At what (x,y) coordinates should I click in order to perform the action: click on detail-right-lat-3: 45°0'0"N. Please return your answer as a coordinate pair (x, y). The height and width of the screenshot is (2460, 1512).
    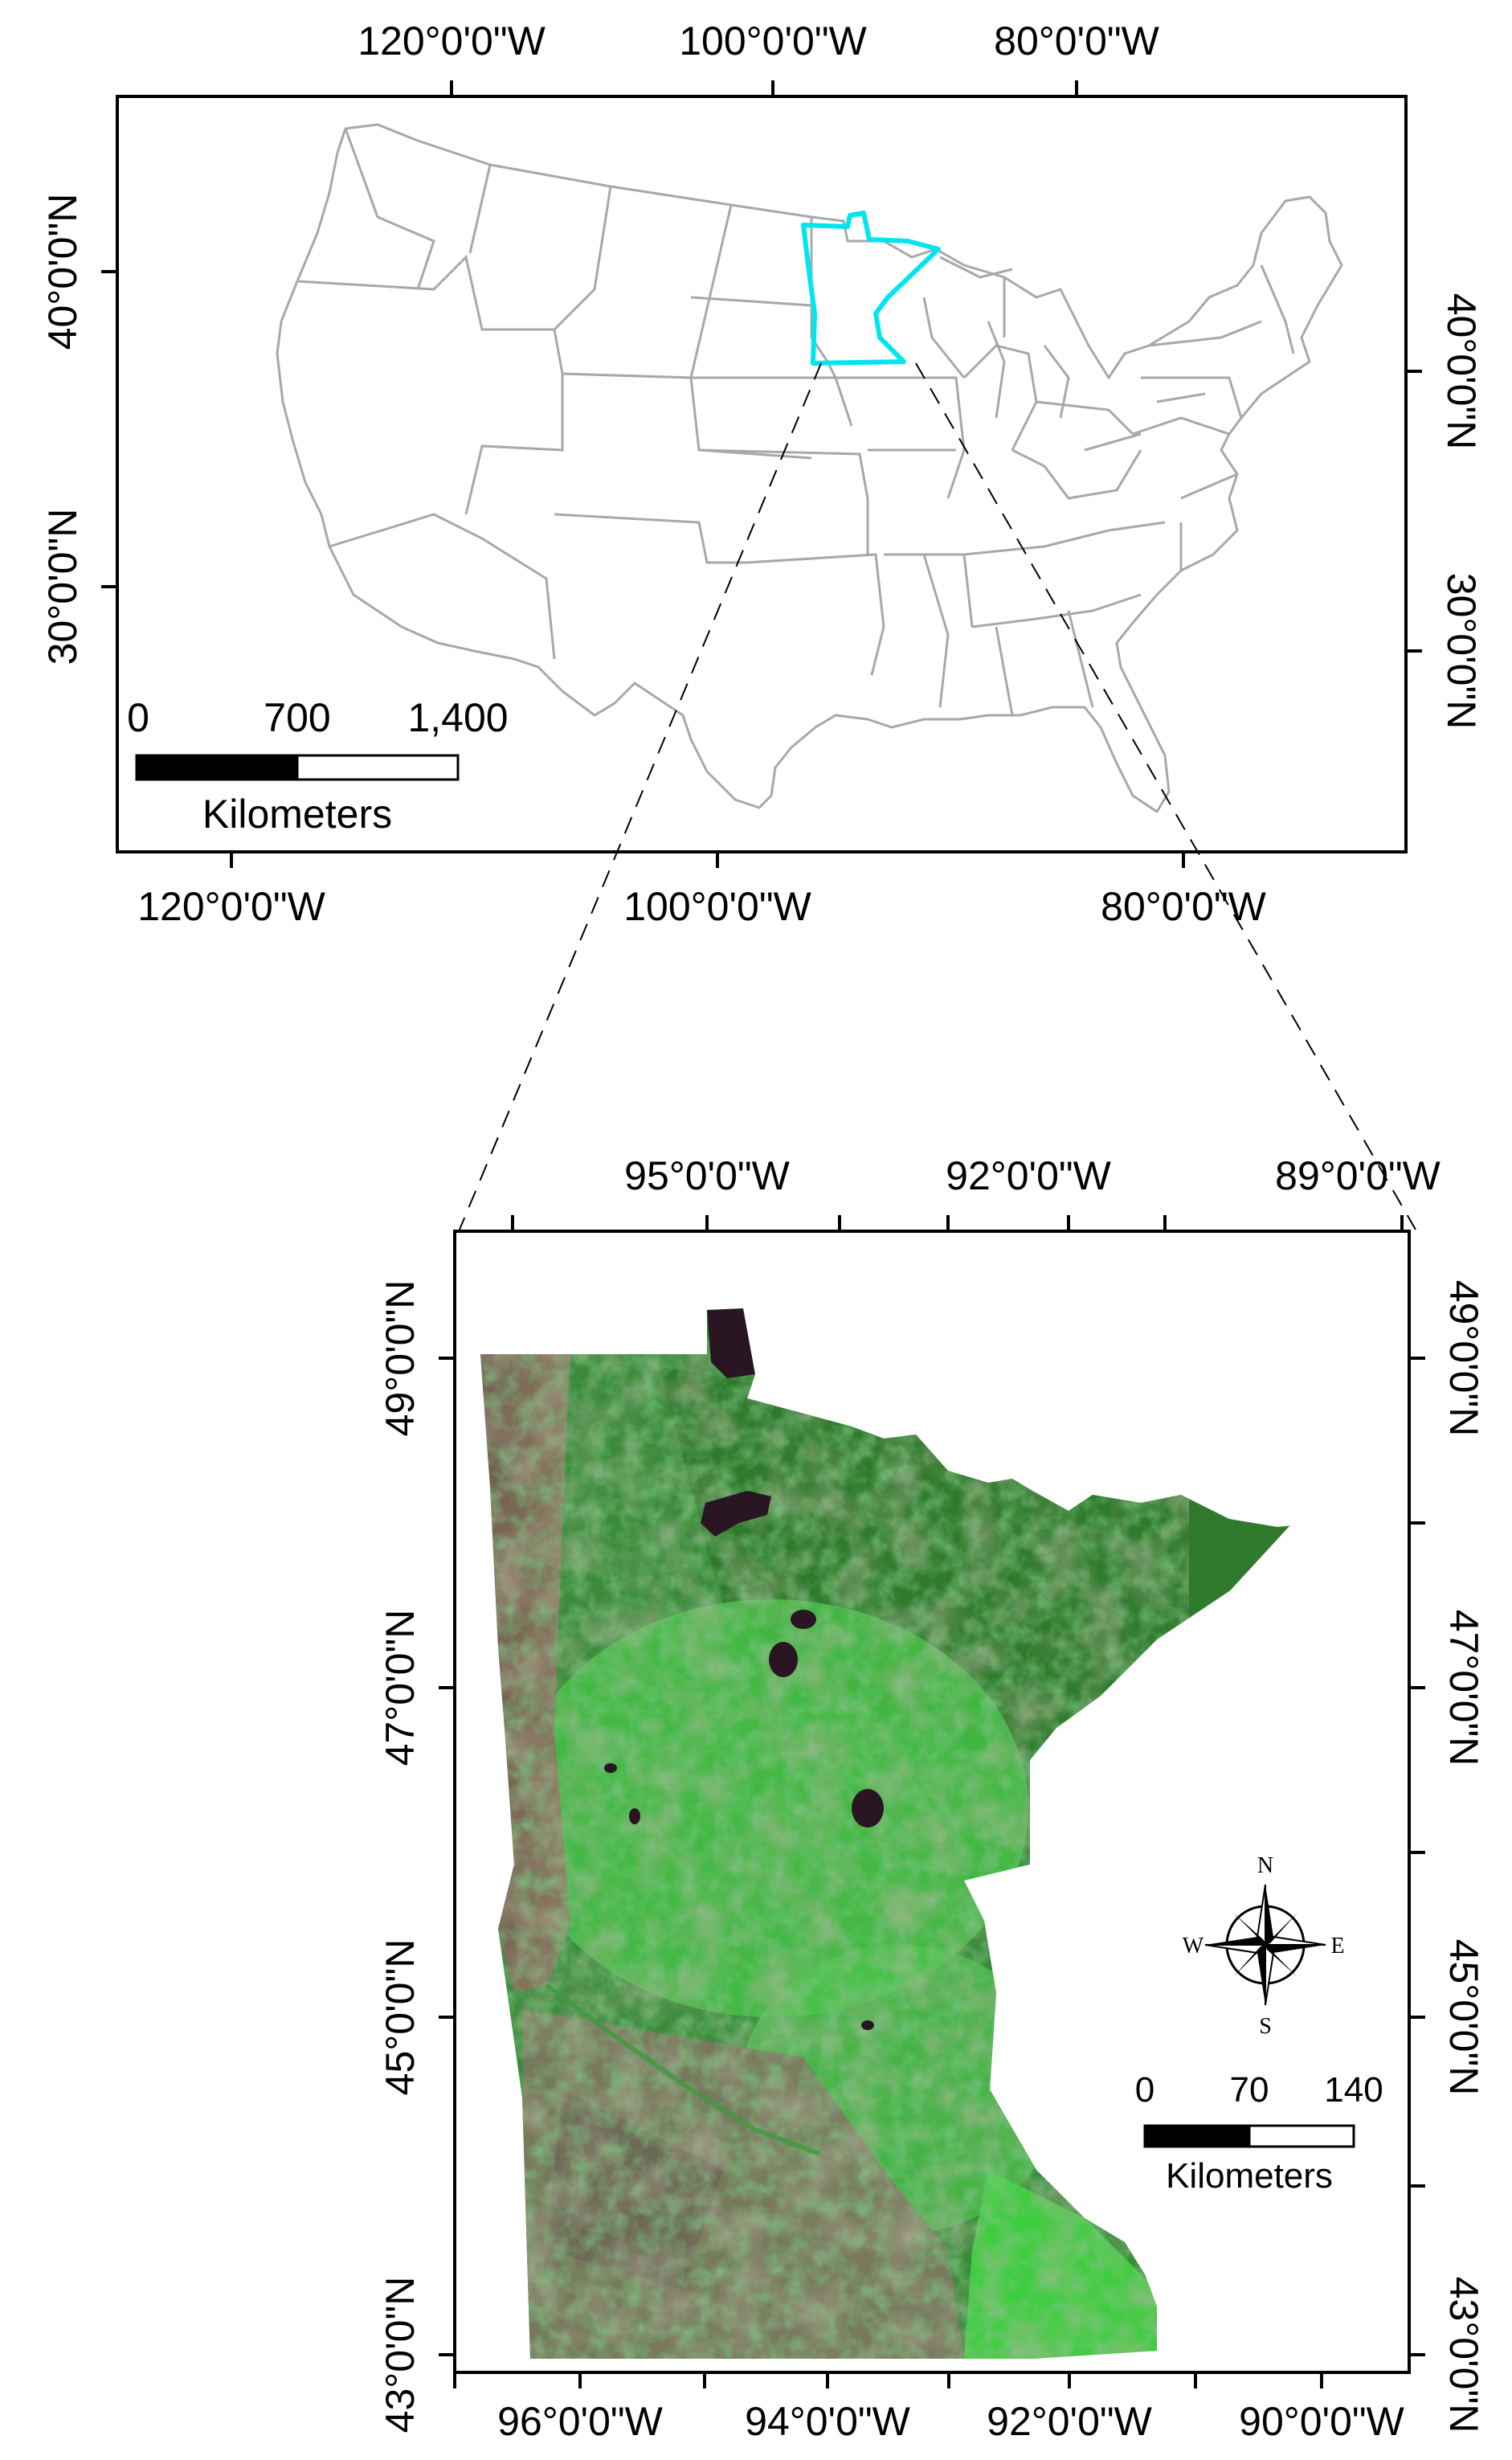
    Looking at the image, I should click on (1463, 2017).